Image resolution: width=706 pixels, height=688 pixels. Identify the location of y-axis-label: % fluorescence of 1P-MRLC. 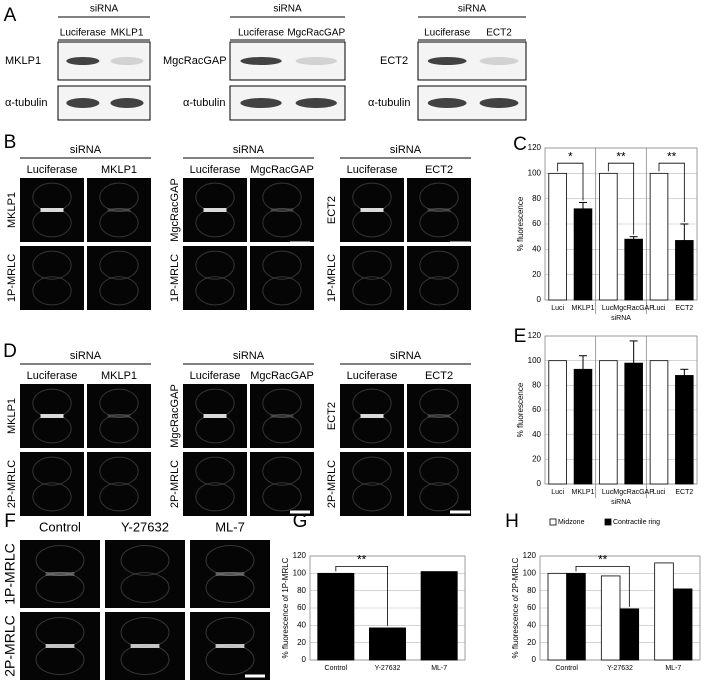
(285, 607).